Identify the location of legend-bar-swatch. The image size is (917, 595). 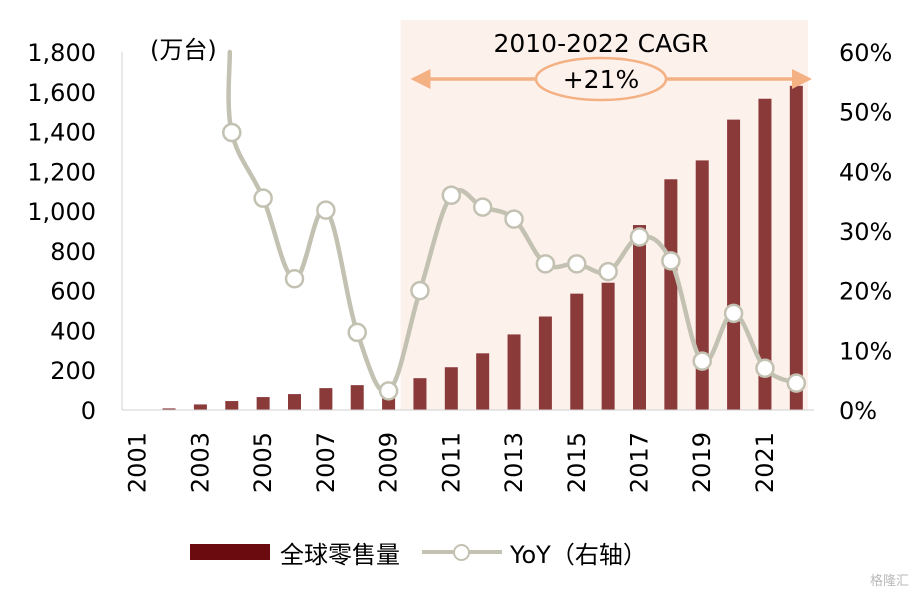
(230, 552).